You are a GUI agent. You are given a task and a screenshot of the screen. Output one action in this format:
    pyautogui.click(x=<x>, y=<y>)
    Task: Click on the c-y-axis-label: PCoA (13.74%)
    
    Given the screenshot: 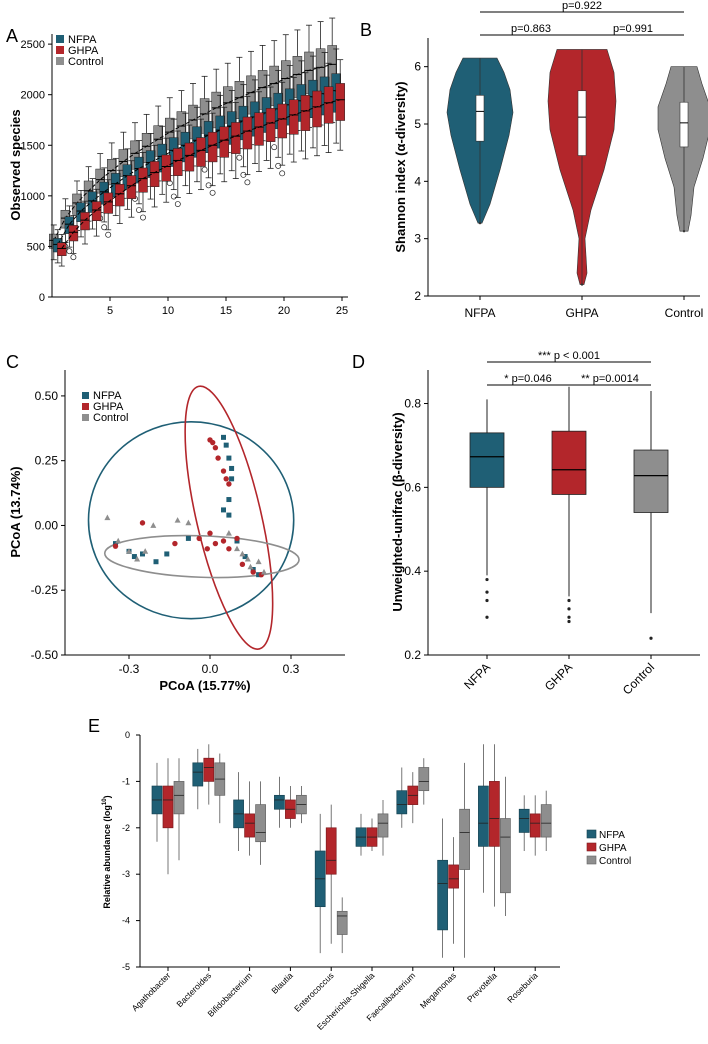 What is the action you would take?
    pyautogui.click(x=15, y=511)
    